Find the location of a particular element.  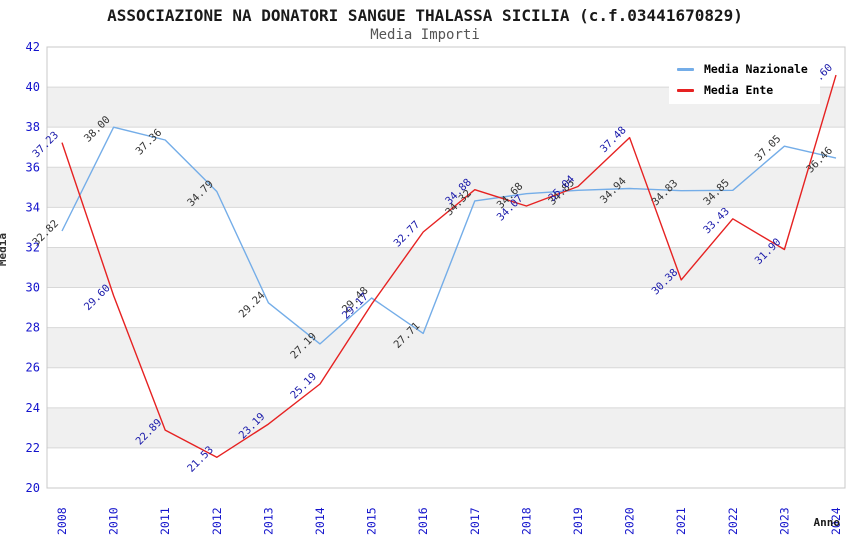

y-axis-title: Media is located at coordinates (5, 249).